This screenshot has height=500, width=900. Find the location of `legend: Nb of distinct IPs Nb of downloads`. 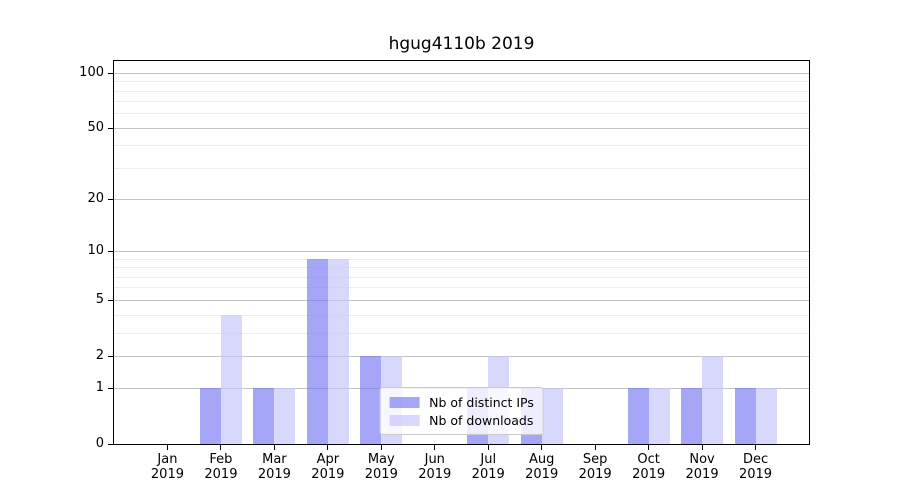

legend: Nb of distinct IPs Nb of downloads is located at coordinates (461, 411).